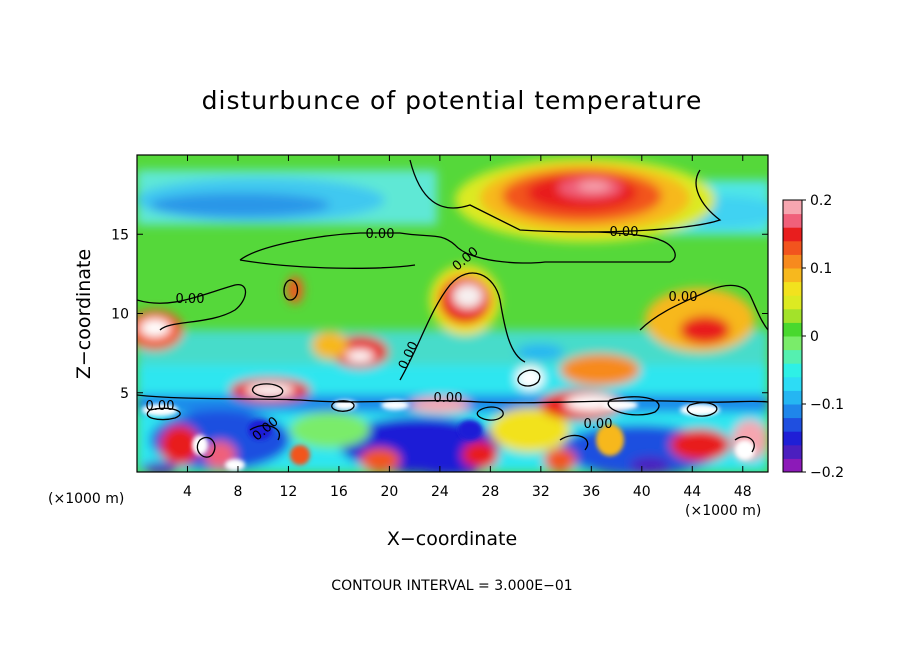 This screenshot has height=654, width=904. I want to click on contour-interval-text: CONTOUR INTERVAL = 3.000E−01, so click(452, 586).